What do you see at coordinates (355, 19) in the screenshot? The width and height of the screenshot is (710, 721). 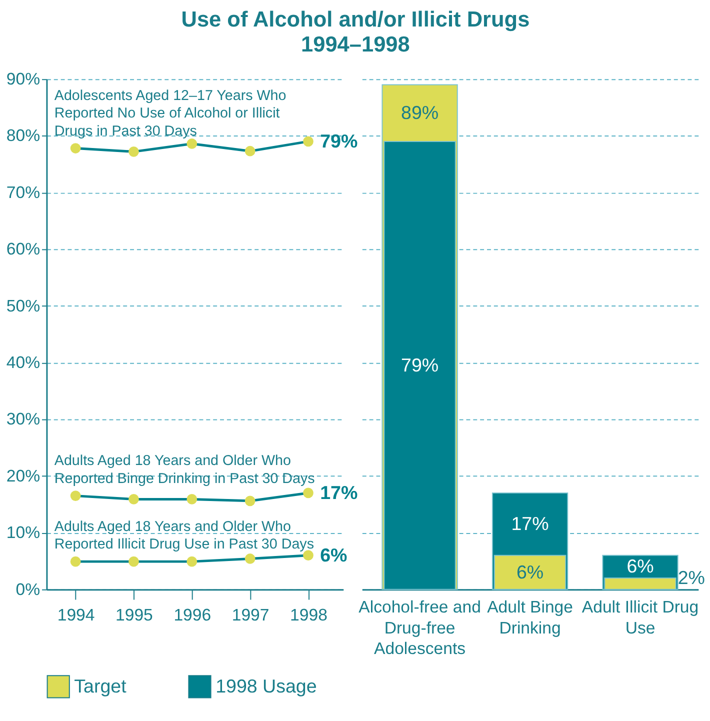 I see `chart-title: Use of Alcohol and/or Illicit Drugs` at bounding box center [355, 19].